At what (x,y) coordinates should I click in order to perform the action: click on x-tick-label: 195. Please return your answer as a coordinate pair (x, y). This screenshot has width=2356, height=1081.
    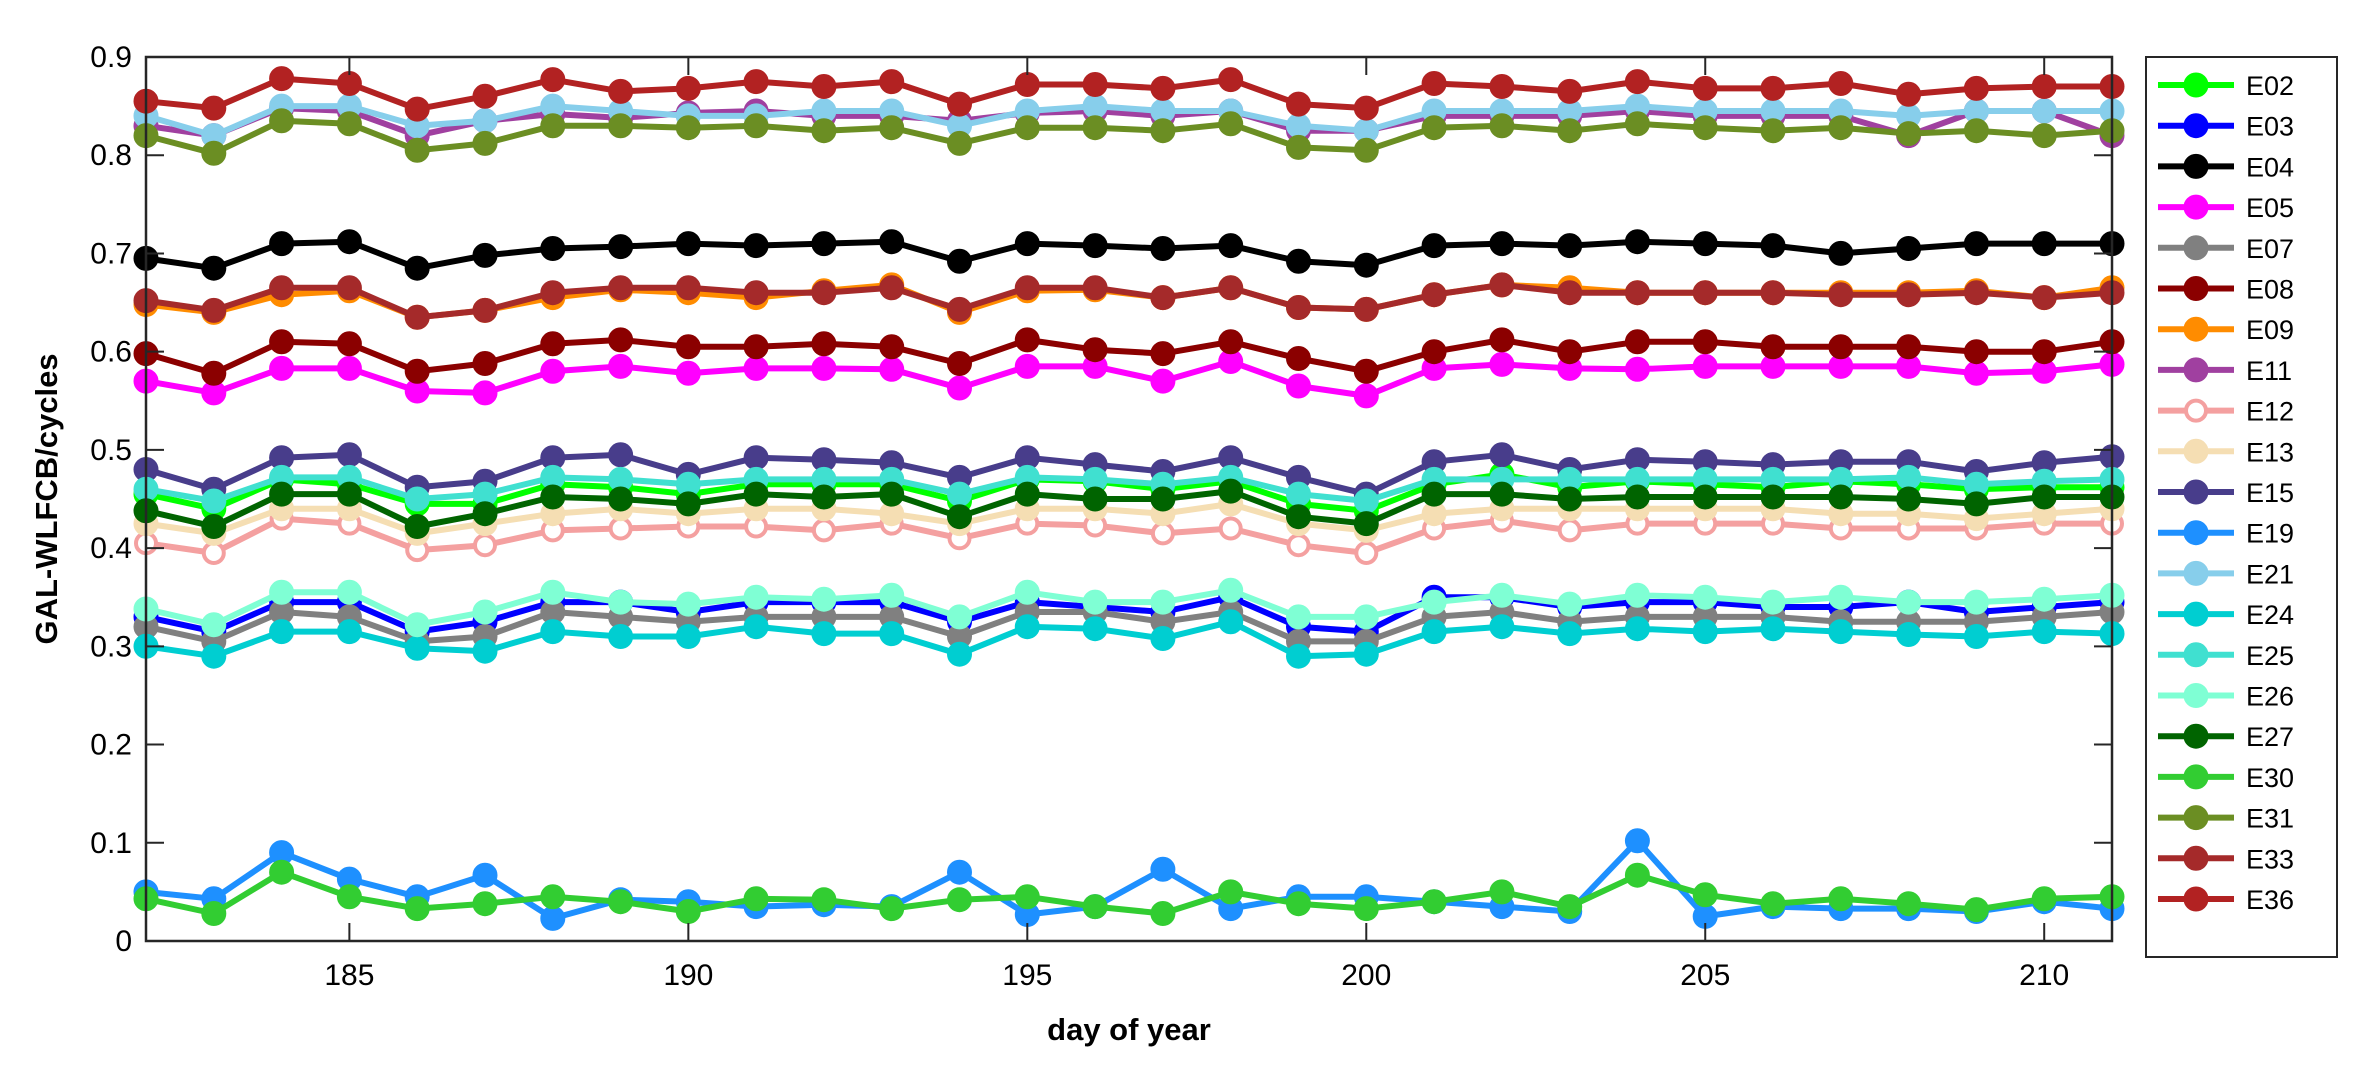
    Looking at the image, I should click on (1027, 975).